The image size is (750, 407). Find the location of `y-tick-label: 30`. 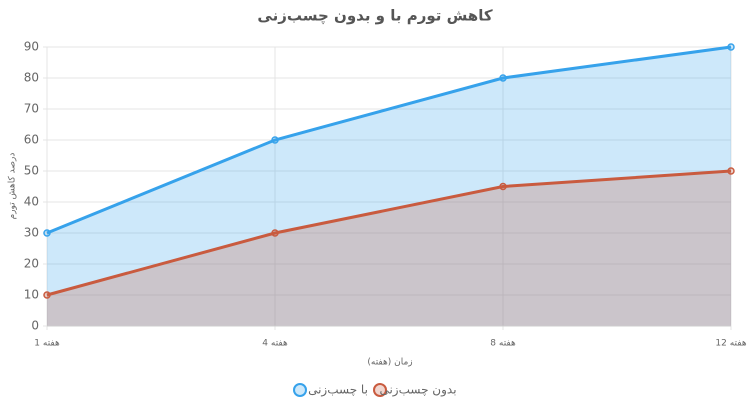

y-tick-label: 30 is located at coordinates (31, 233).